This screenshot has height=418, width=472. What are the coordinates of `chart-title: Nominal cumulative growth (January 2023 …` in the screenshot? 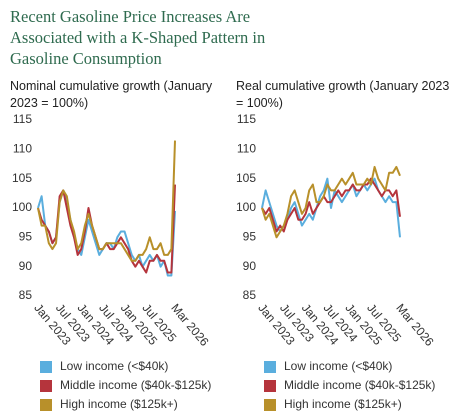 It's located at (111, 94).